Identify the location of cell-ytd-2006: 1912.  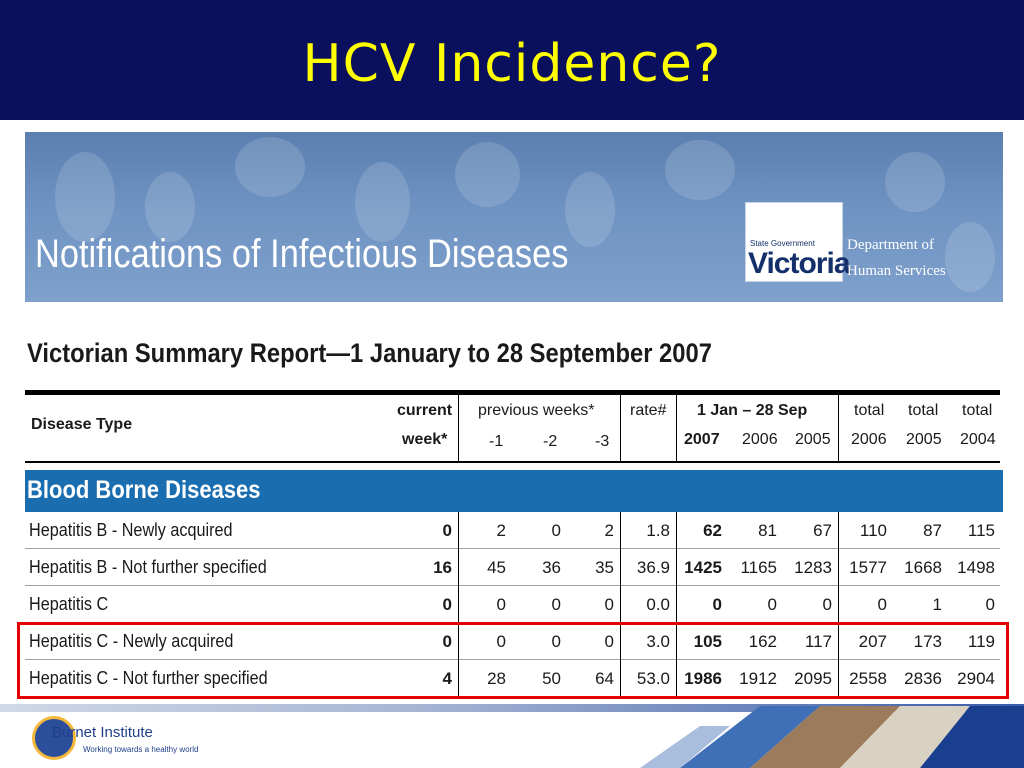
(758, 678).